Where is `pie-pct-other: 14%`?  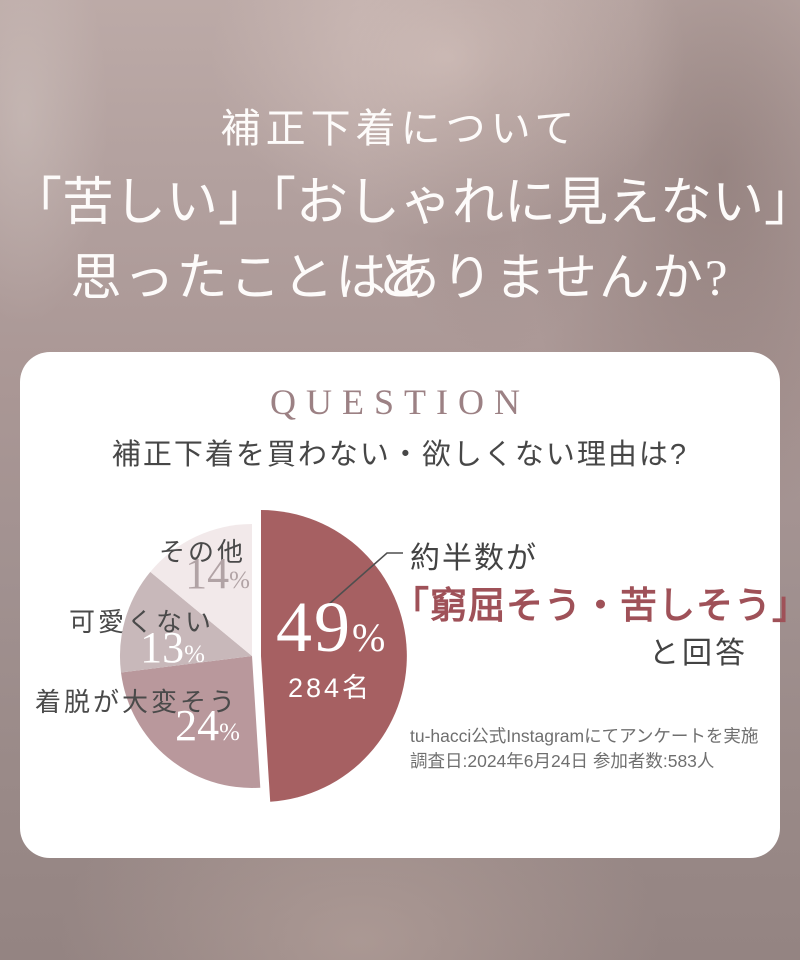
pie-pct-other: 14% is located at coordinates (217, 573).